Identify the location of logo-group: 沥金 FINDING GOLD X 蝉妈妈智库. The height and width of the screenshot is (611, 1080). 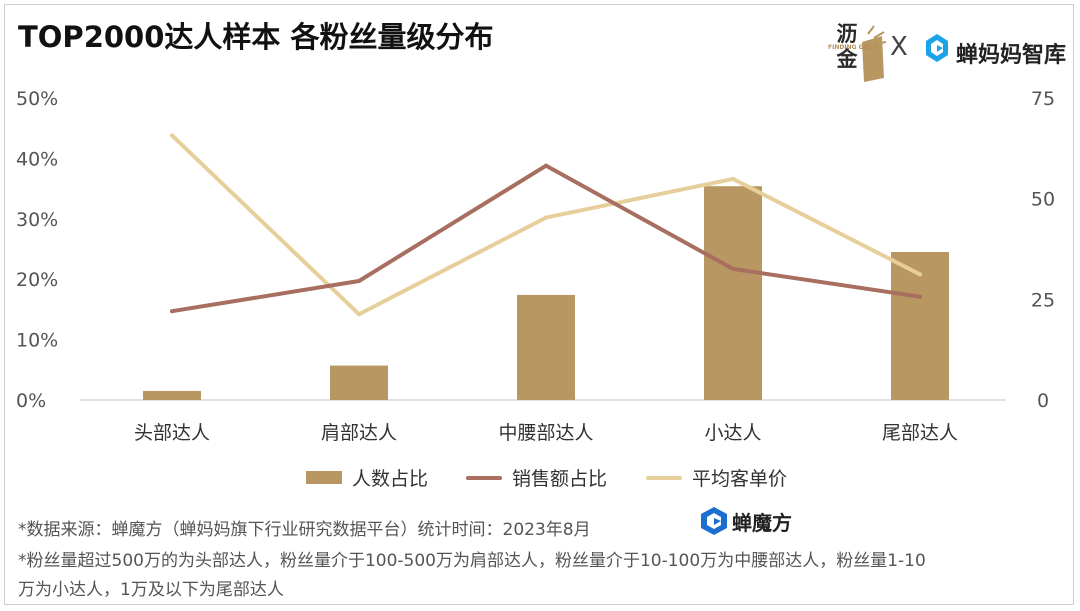
(947, 52).